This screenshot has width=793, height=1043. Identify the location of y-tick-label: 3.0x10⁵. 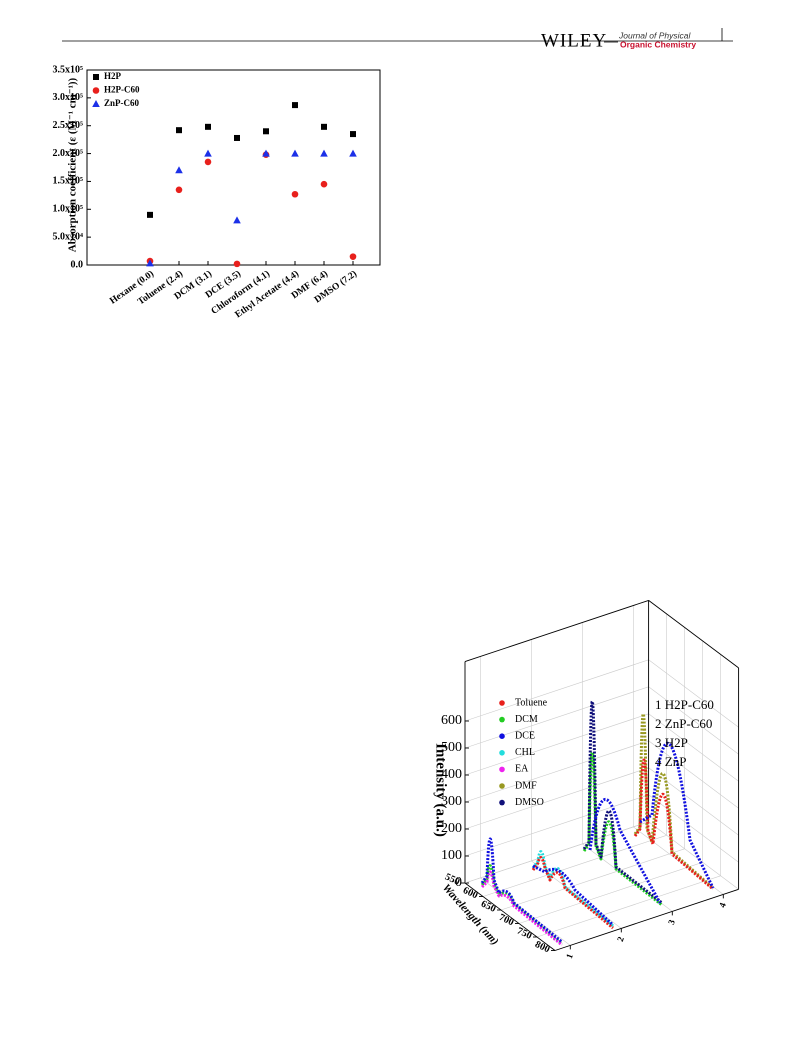
(68, 97).